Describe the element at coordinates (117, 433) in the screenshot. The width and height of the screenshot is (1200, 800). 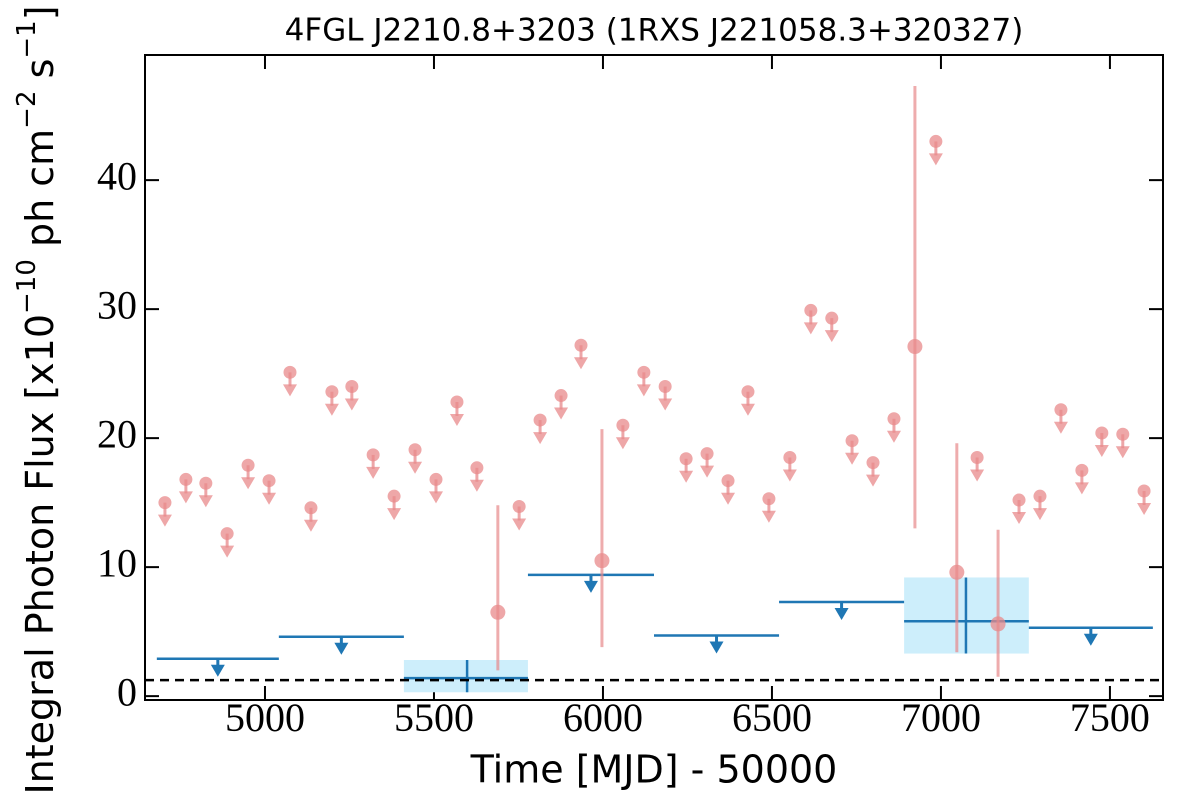
I see `y-tick-label: 20` at that location.